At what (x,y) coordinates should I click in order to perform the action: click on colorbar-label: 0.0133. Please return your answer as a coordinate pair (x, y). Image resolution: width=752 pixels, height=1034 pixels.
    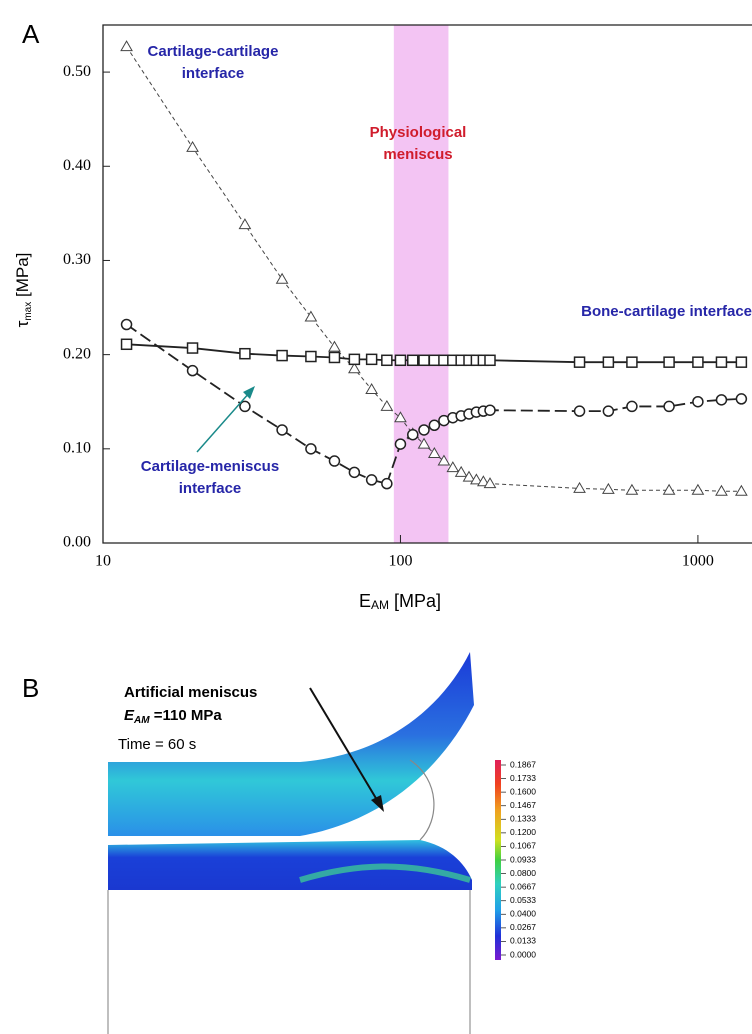
    Looking at the image, I should click on (523, 941).